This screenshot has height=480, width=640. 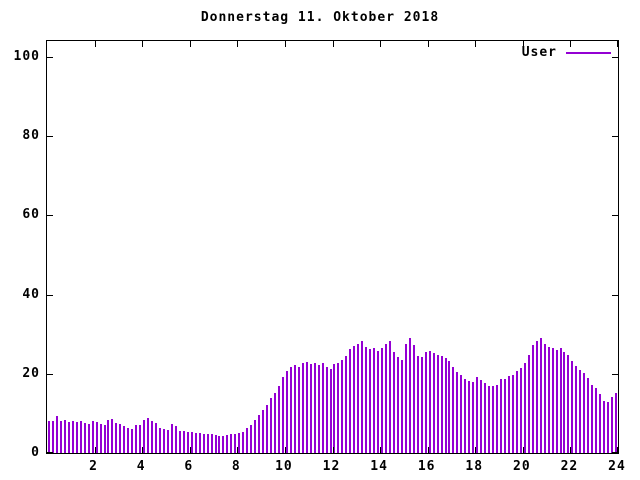 What do you see at coordinates (426, 466) in the screenshot?
I see `x-tick-label: 16` at bounding box center [426, 466].